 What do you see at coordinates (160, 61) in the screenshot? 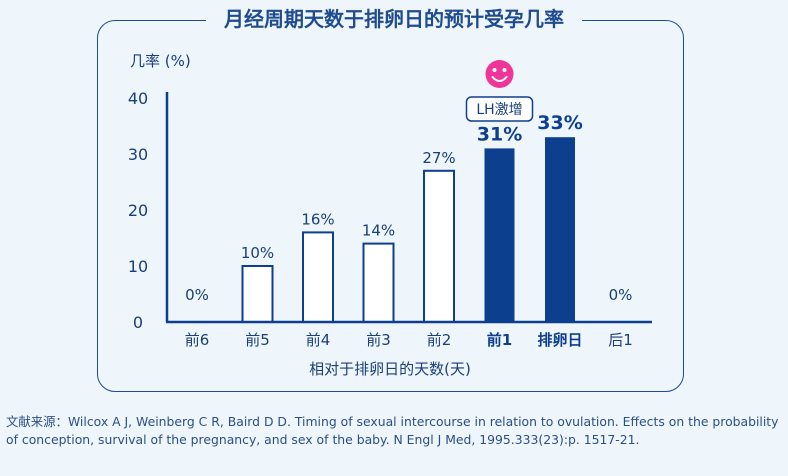
I see `y-axis-label: 几率 (%)` at bounding box center [160, 61].